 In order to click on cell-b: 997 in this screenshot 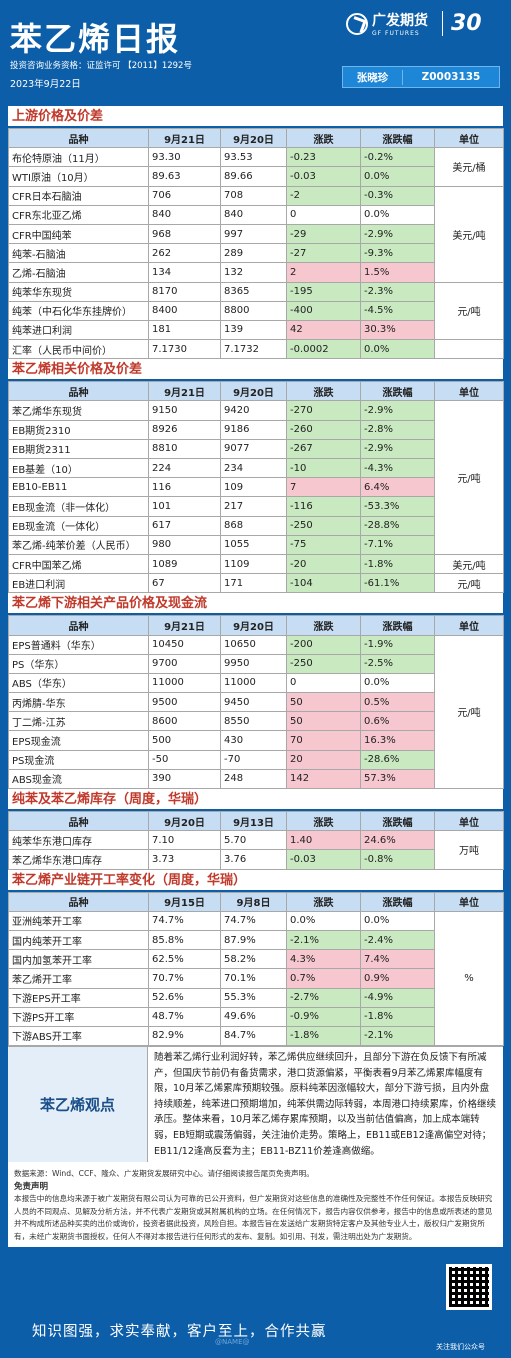, I will do `click(253, 234)`.